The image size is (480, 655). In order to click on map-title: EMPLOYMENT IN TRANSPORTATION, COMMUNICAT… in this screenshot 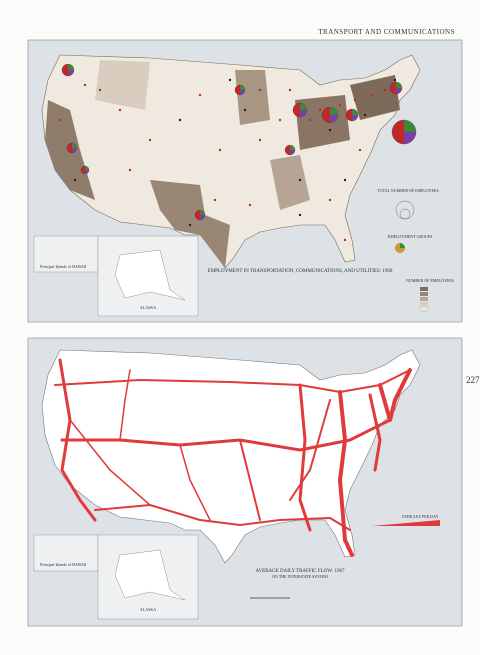, I will do `click(300, 271)`.